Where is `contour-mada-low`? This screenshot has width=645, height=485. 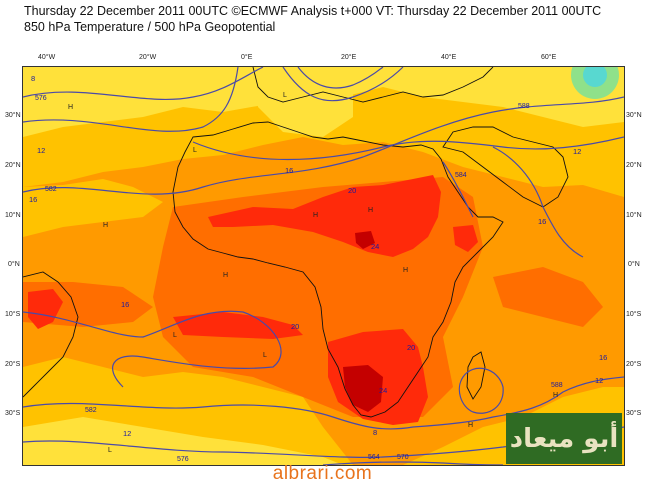 contour-mada-low is located at coordinates (481, 390).